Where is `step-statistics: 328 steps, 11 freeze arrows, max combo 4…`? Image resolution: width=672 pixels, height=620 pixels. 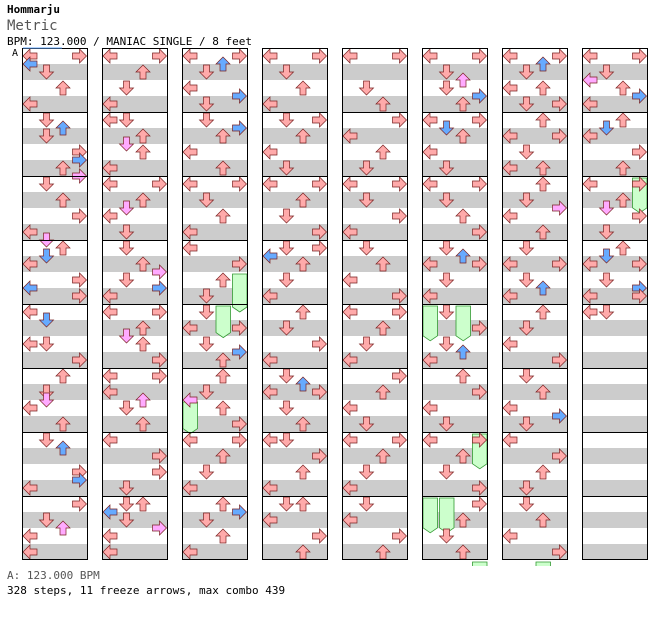
step-statistics: 328 steps, 11 freeze arrows, max combo 4… is located at coordinates (146, 590).